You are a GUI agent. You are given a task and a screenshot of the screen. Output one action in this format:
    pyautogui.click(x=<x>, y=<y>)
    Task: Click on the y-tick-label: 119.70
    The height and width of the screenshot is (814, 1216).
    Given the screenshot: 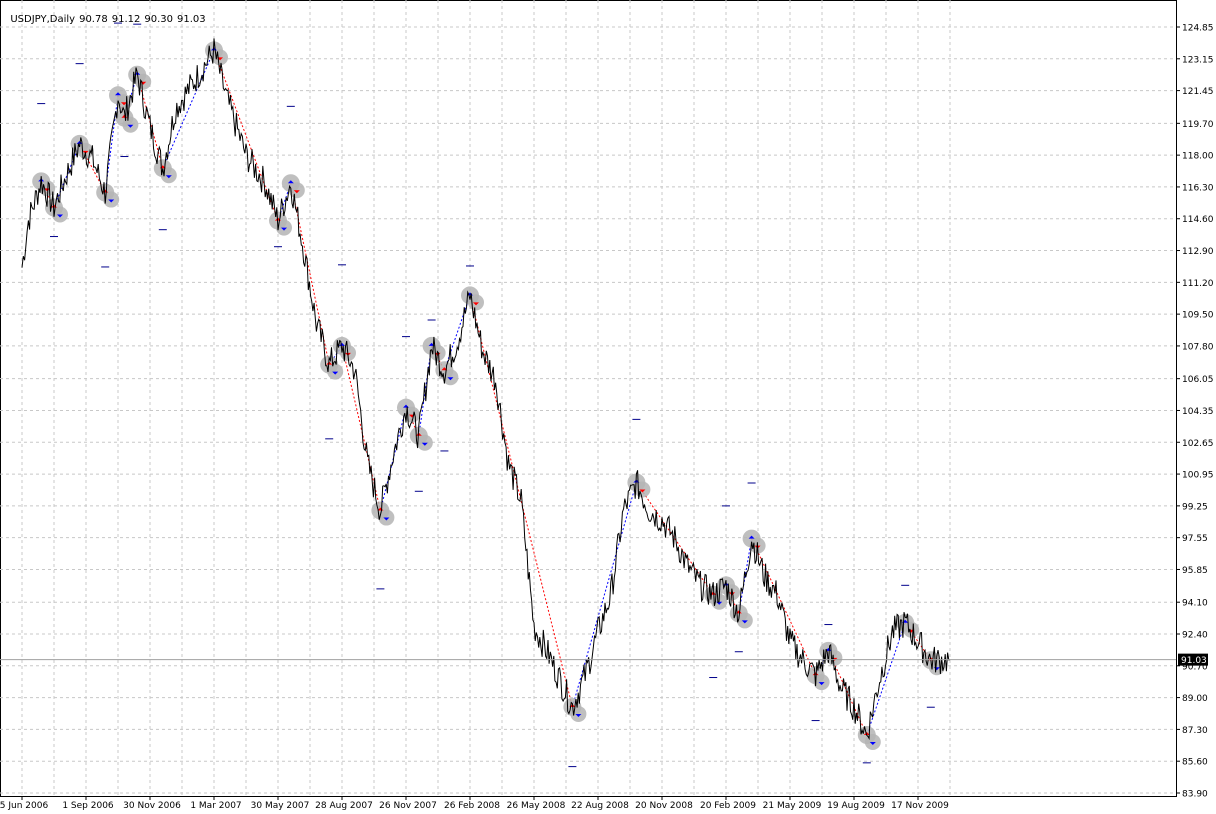 What is the action you would take?
    pyautogui.click(x=1198, y=125)
    